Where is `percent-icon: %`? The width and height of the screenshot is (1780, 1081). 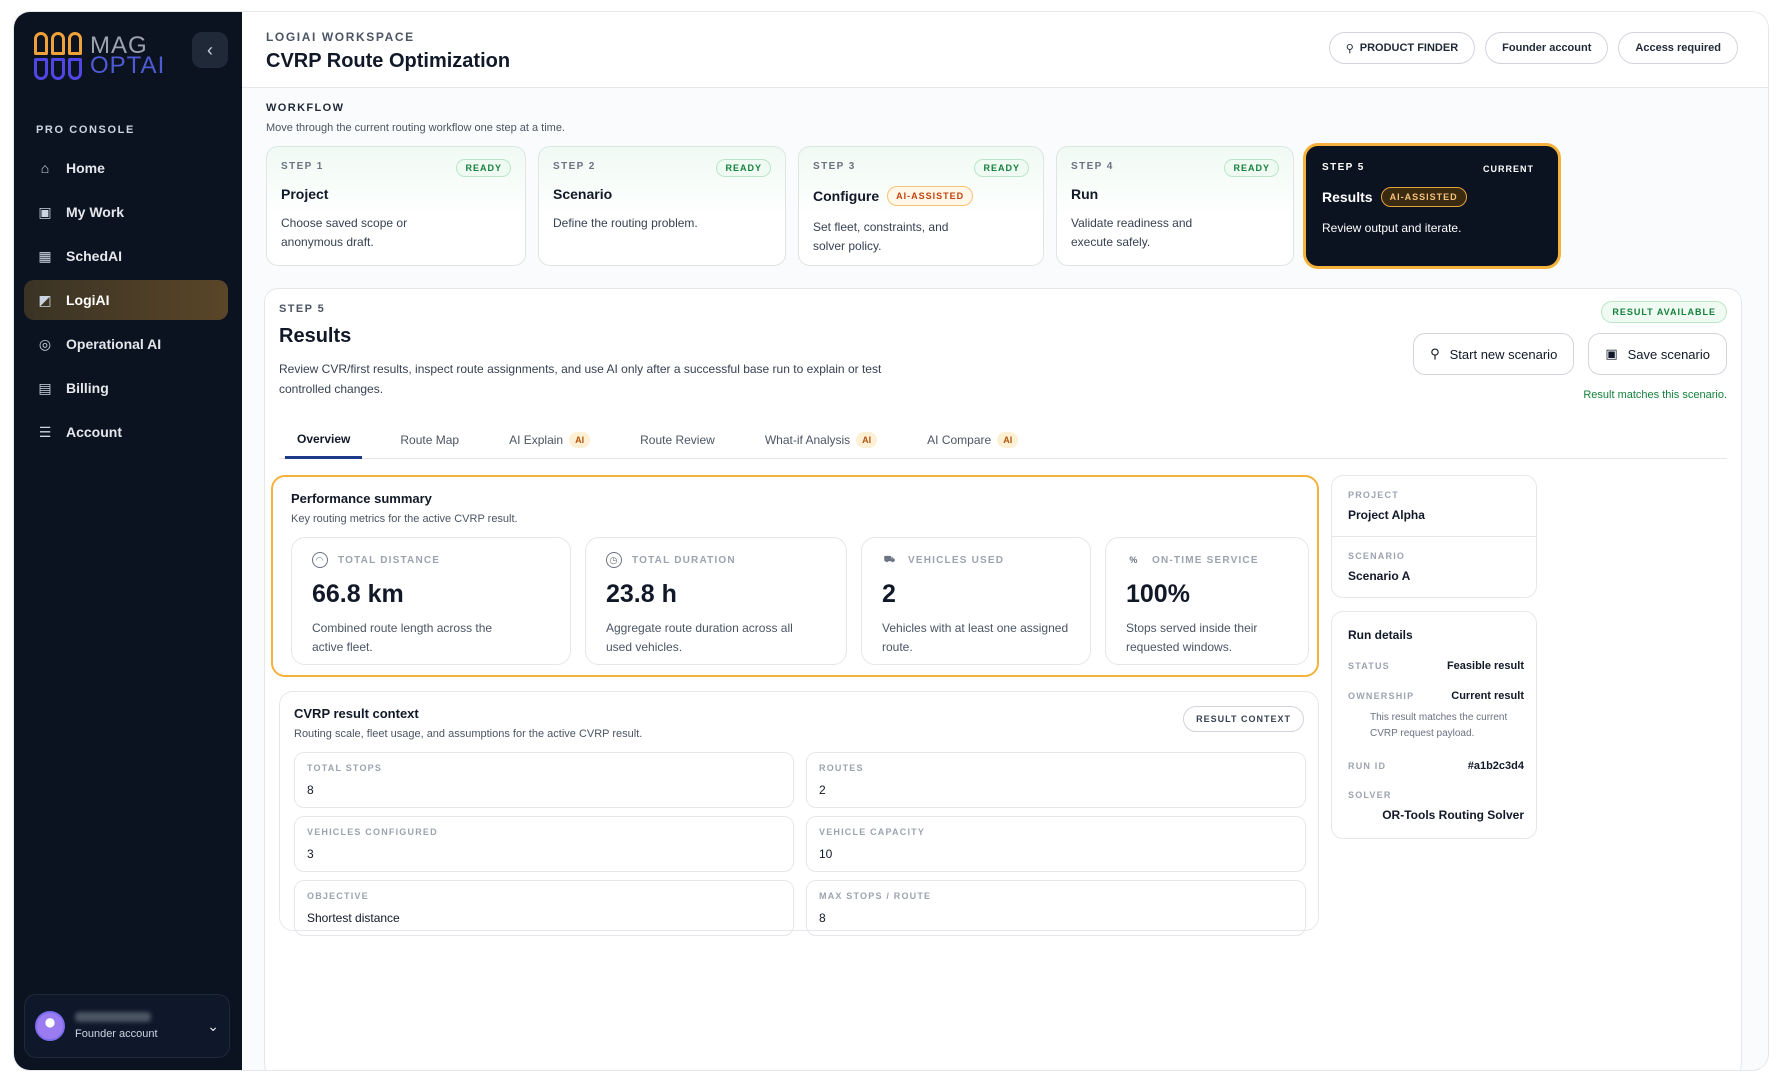 percent-icon: % is located at coordinates (1134, 560).